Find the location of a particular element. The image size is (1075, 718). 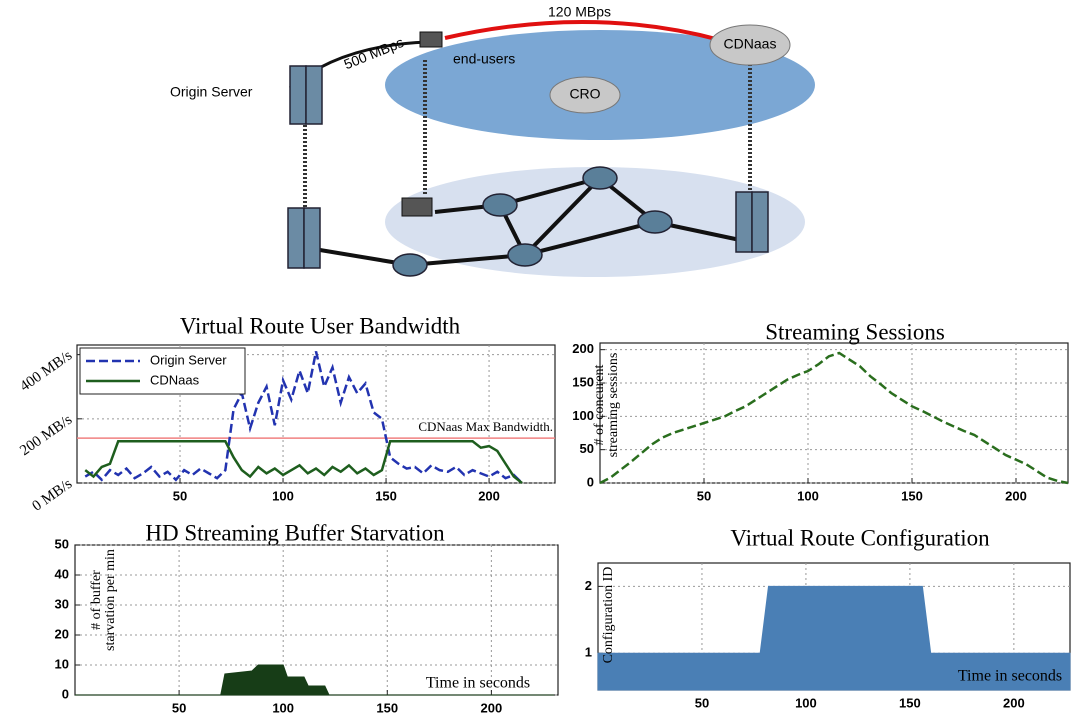

y-axis-label-box: Configuration ID is located at coordinates (609, 615).